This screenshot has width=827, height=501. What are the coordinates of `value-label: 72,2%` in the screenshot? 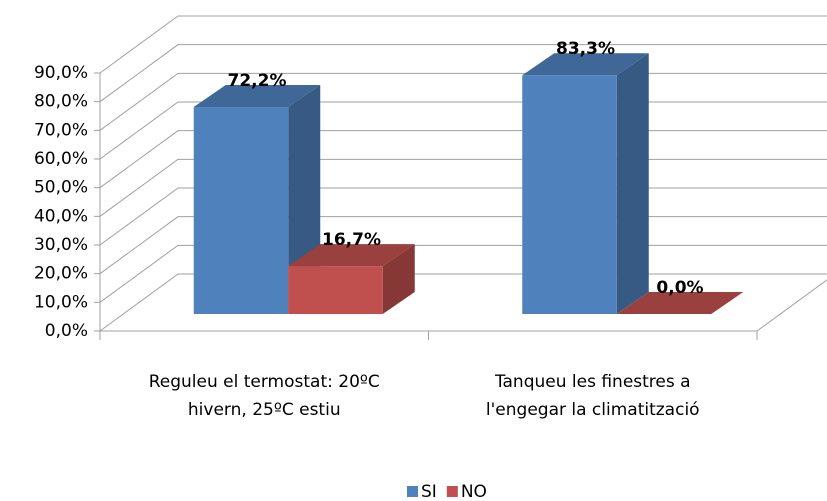 It's located at (257, 81).